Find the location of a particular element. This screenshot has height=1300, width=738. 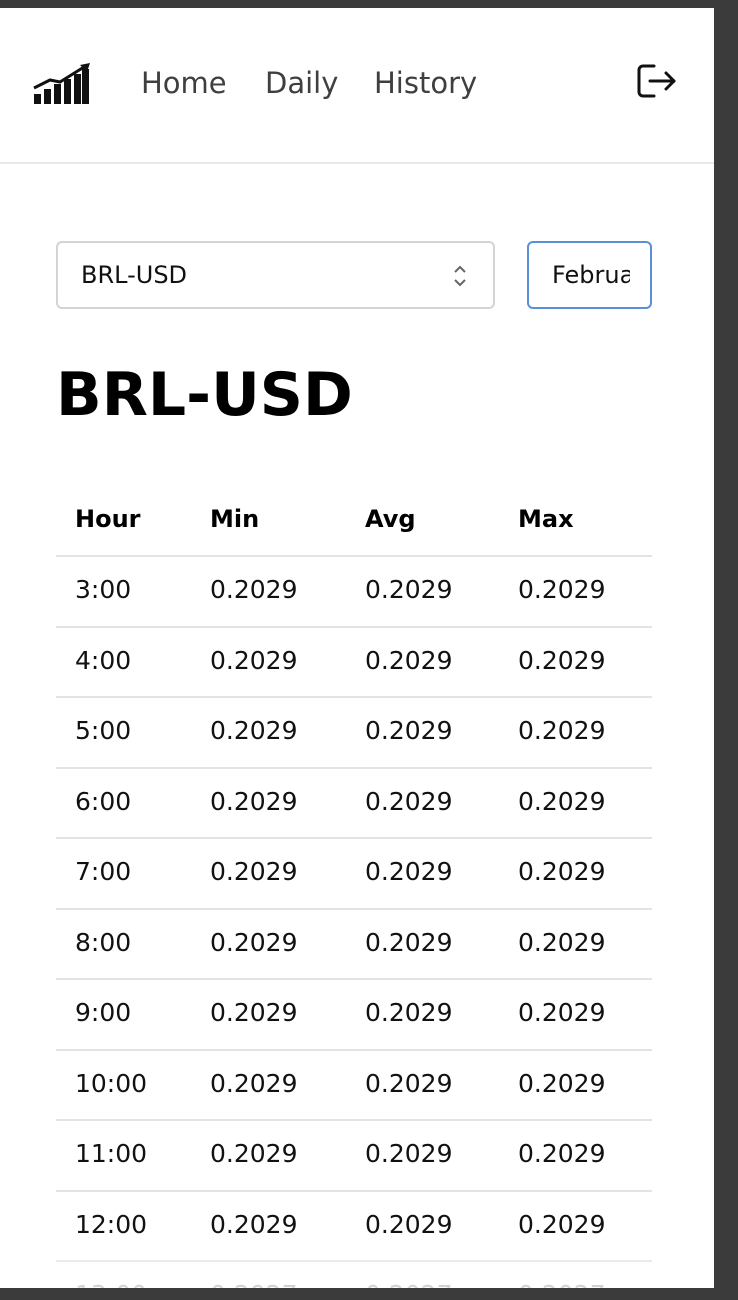

table-cell: 10:00 is located at coordinates (111, 1083).